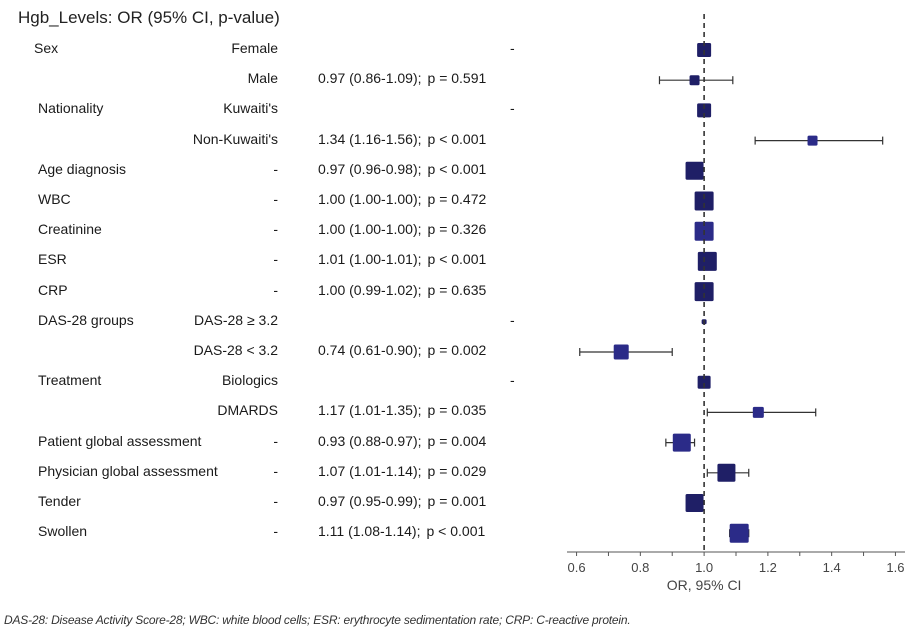 This screenshot has height=638, width=914. Describe the element at coordinates (280, 357) in the screenshot. I see `table-row: DAS-28 < 3.2 0.74 (0.61-0.90); p = 0.002` at that location.